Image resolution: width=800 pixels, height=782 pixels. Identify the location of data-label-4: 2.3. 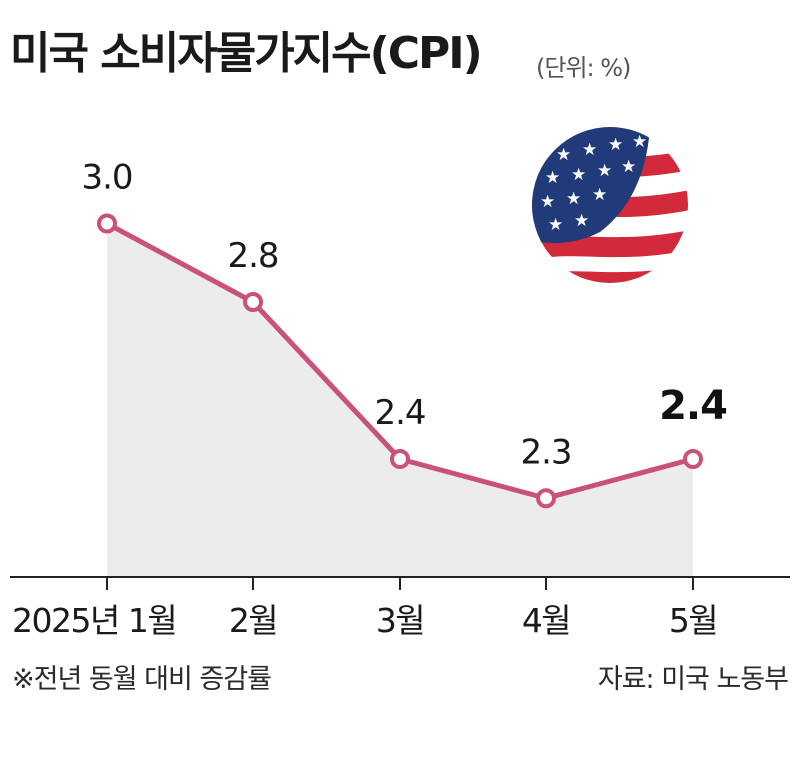
(545, 452).